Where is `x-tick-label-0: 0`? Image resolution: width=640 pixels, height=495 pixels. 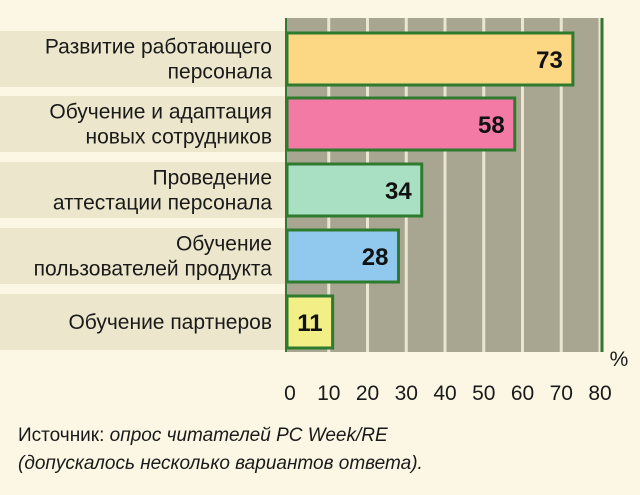 x-tick-label-0: 0 is located at coordinates (290, 393).